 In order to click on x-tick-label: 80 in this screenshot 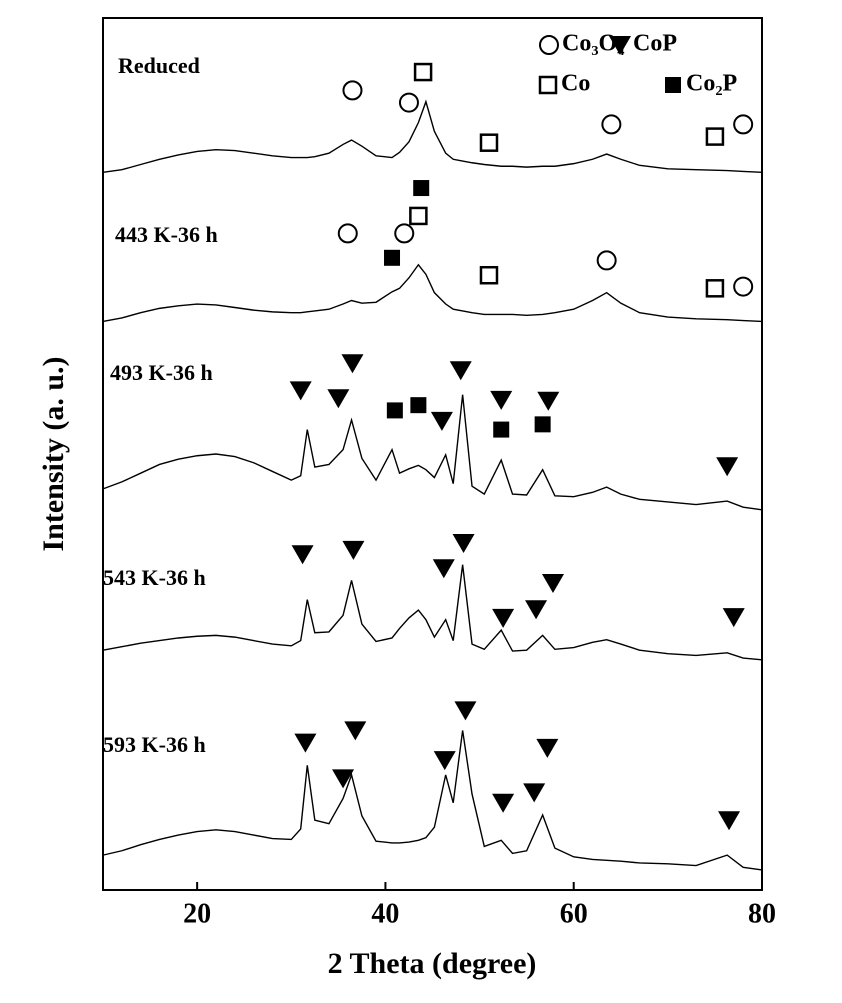, I will do `click(762, 913)`.